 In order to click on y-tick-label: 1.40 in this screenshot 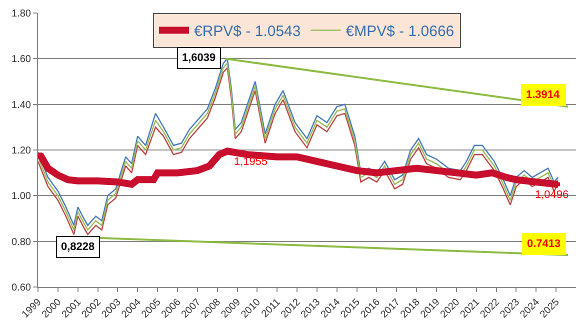, I will do `click(22, 105)`.